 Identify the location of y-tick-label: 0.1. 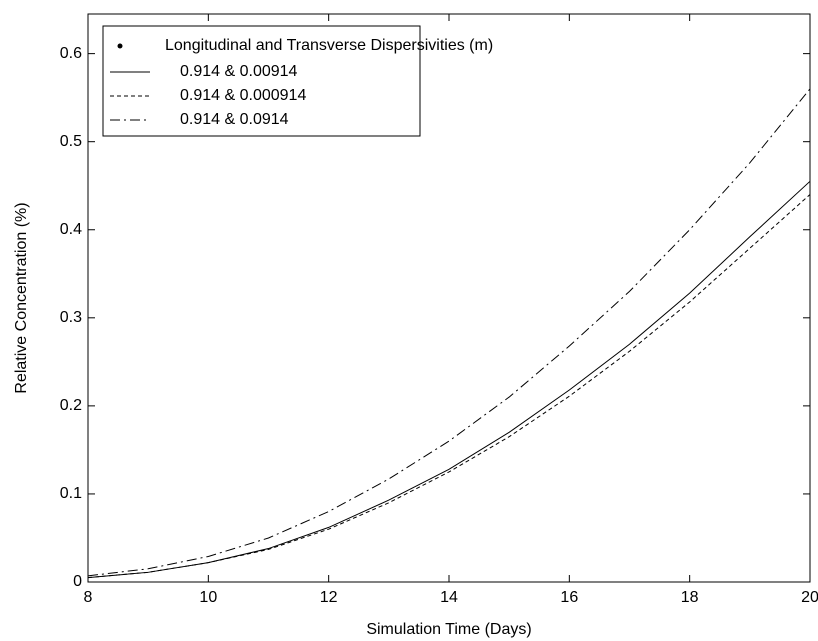
(71, 493).